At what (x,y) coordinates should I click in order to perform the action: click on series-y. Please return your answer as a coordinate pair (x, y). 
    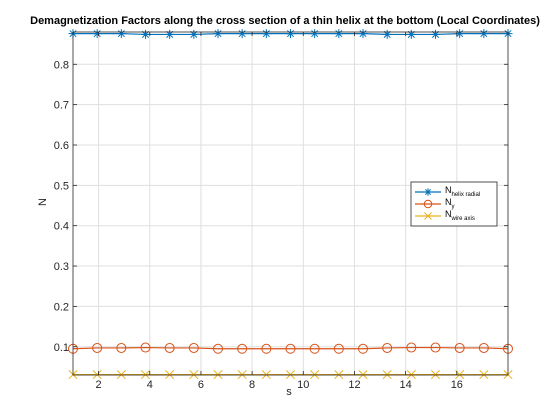
    Looking at the image, I should click on (290, 348).